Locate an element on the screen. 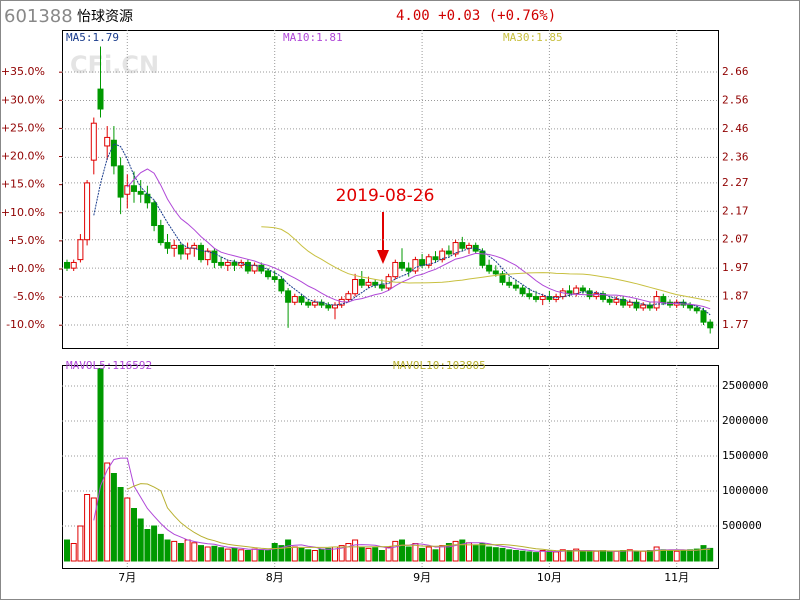 Image resolution: width=800 pixels, height=600 pixels. x-tick-label: 7月 is located at coordinates (127, 577).